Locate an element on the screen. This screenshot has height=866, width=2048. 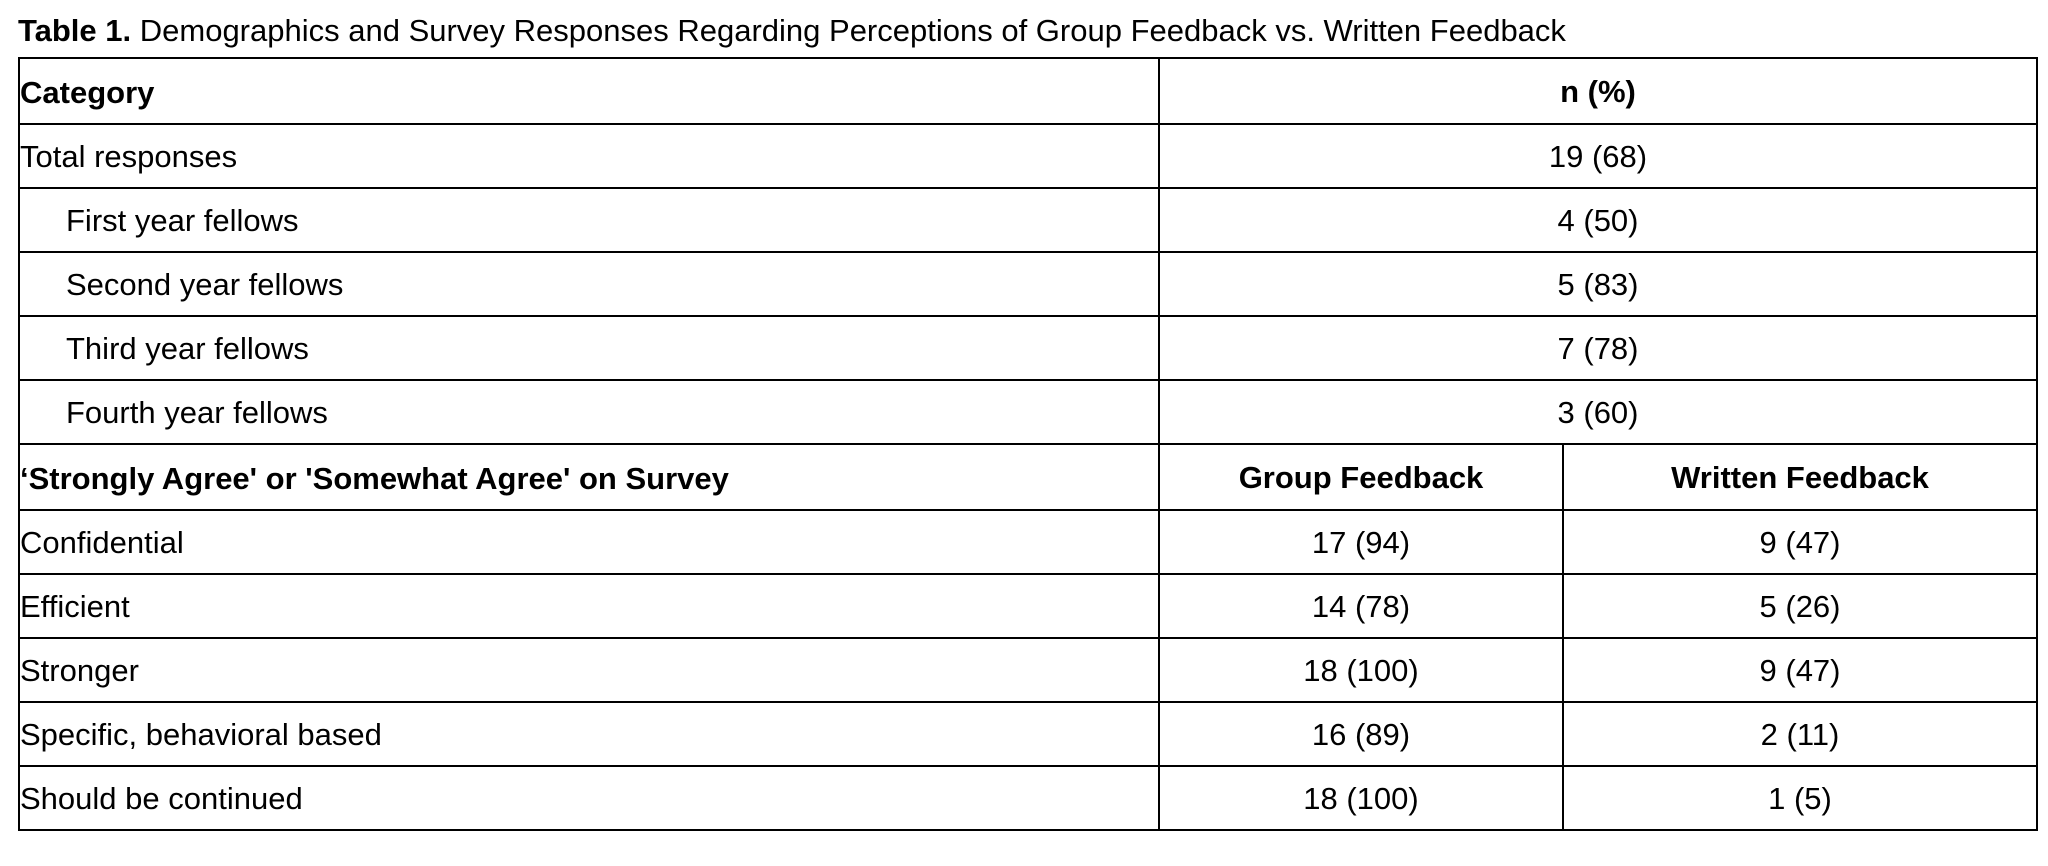
table-row: First year fellows 4 (50) is located at coordinates (1028, 220).